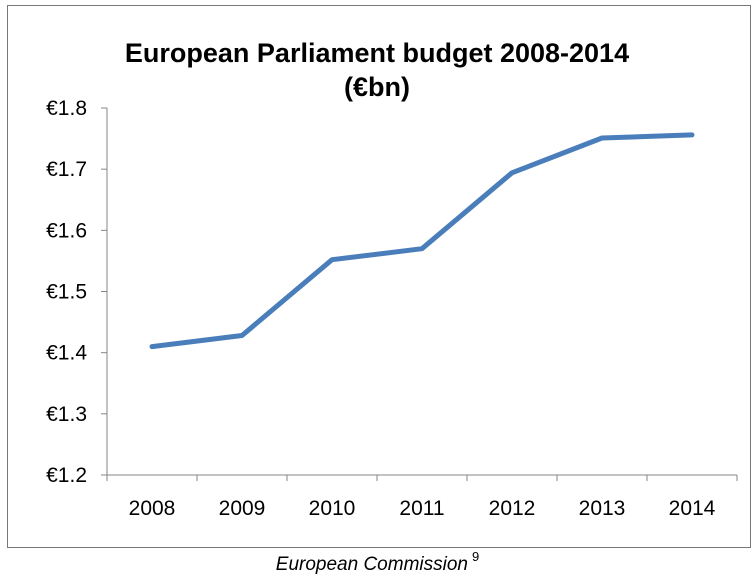 The image size is (755, 583). What do you see at coordinates (371, 564) in the screenshot?
I see `caption-source: European Commission` at bounding box center [371, 564].